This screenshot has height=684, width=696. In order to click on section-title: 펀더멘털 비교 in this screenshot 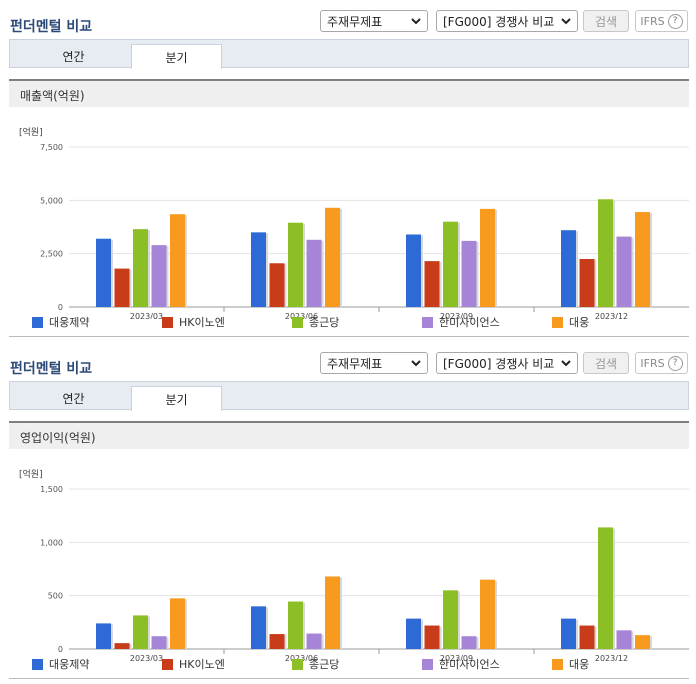, I will do `click(51, 27)`.